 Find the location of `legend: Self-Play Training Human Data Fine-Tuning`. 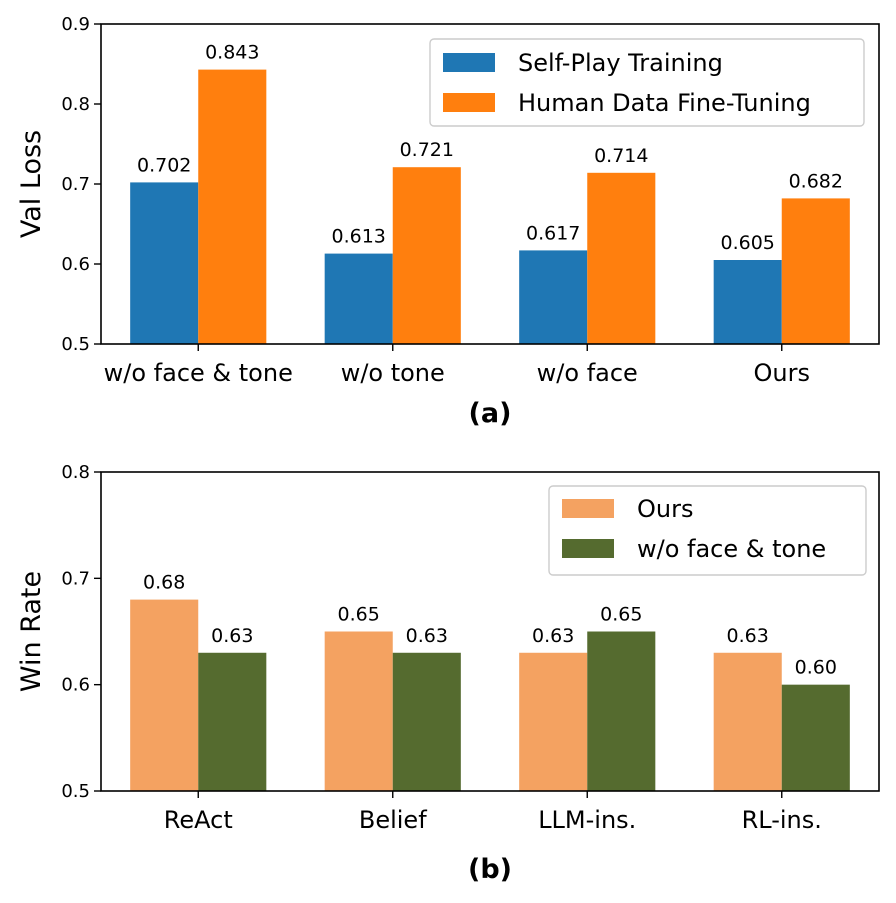

legend: Self-Play Training Human Data Fine-Tuning is located at coordinates (647, 82).